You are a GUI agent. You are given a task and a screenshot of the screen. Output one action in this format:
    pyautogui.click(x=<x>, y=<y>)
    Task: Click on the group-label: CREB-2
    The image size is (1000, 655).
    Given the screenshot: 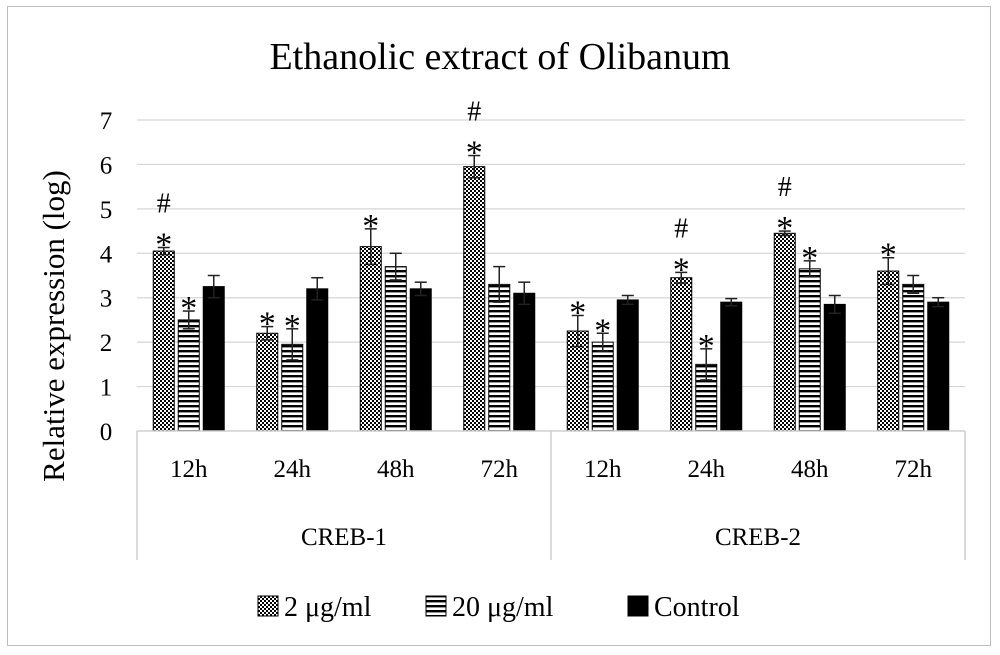 What is the action you would take?
    pyautogui.click(x=758, y=537)
    